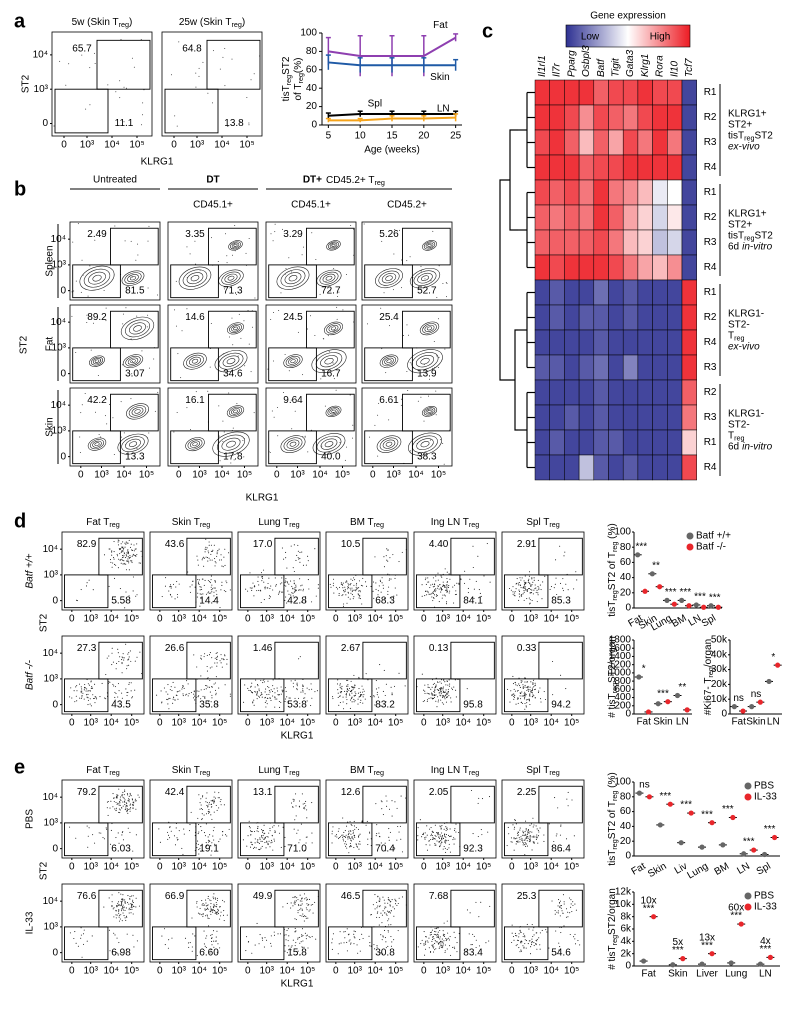 This screenshot has width=800, height=1010. I want to click on x-tick-label: 10⁴, so click(111, 145).